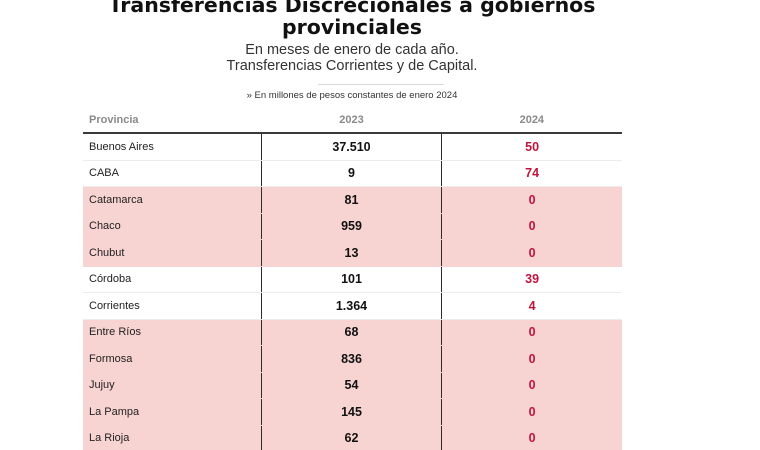 Image resolution: width=760 pixels, height=450 pixels. What do you see at coordinates (172, 173) in the screenshot?
I see `cell-provincia: CABA` at bounding box center [172, 173].